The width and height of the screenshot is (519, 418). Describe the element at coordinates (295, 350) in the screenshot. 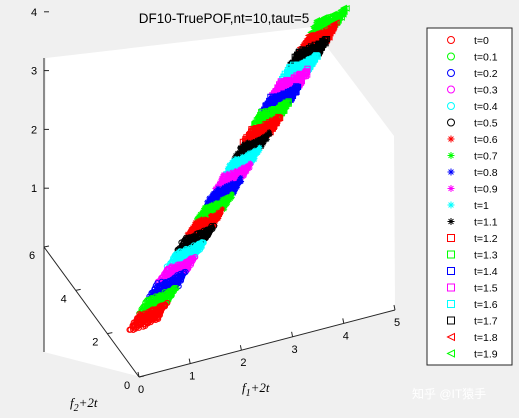

I see `x-tick-label: 3` at that location.